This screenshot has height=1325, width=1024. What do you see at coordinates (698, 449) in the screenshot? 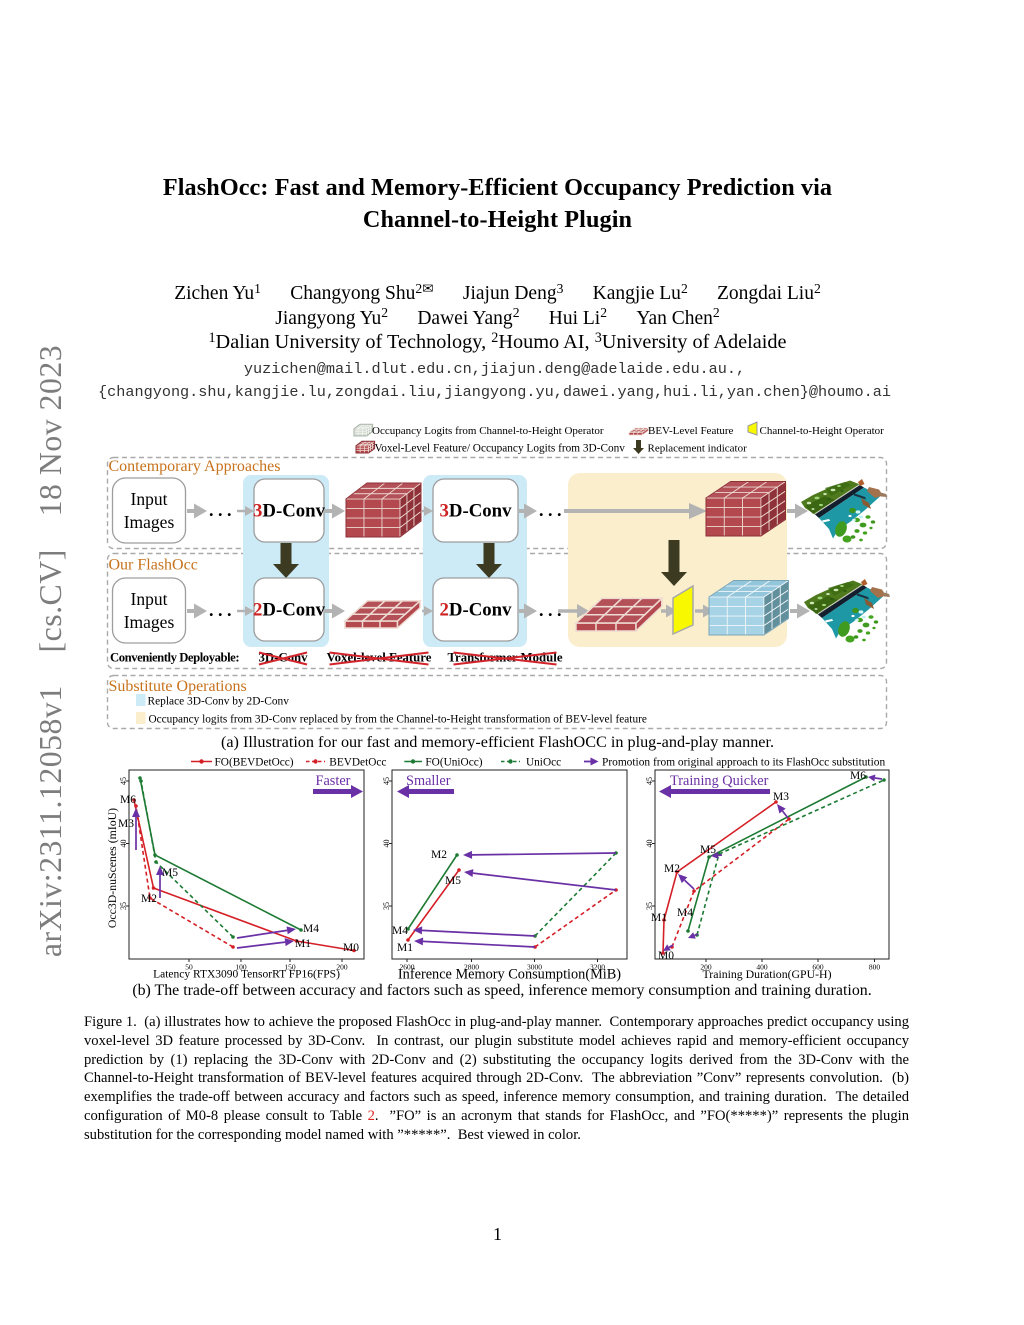
I see `svg-text: Replacement indicator` at bounding box center [698, 449].